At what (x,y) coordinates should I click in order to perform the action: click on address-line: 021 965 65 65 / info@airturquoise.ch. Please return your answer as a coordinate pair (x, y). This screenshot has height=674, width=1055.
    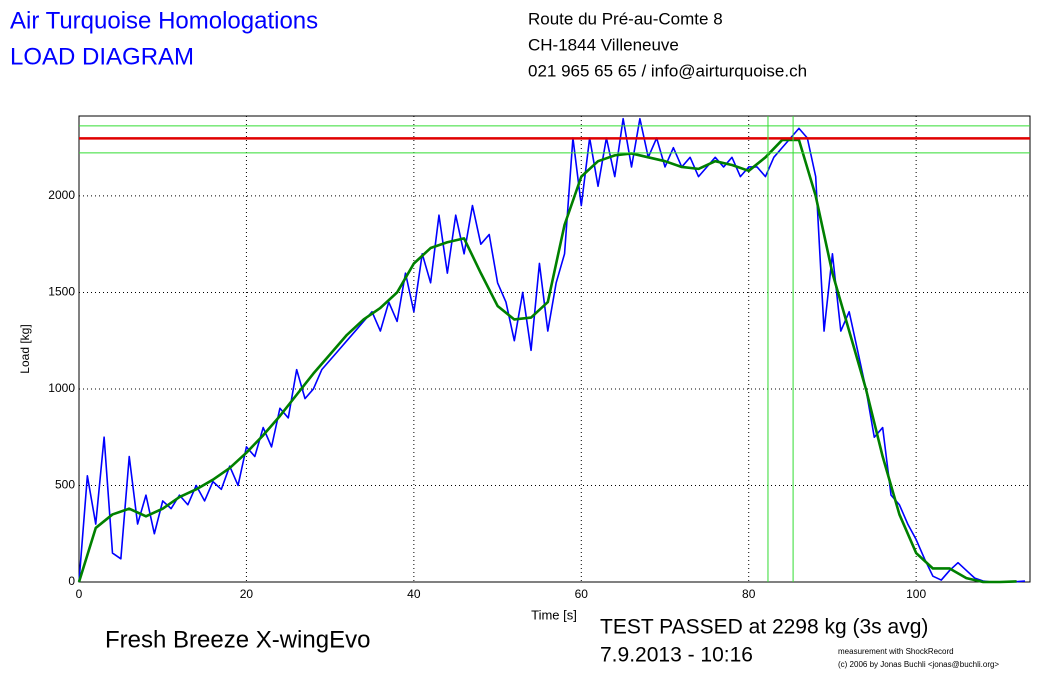
    Looking at the image, I should click on (667, 70).